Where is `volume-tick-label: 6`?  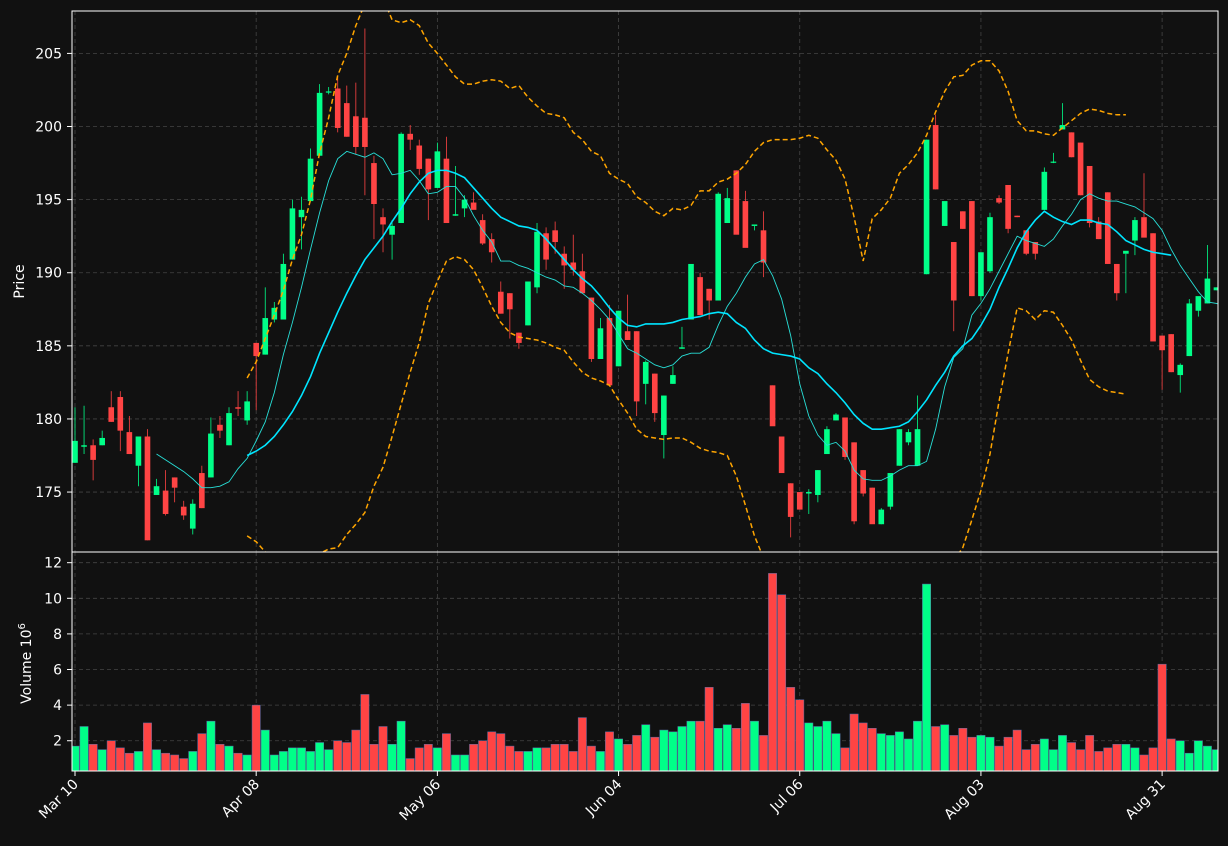 volume-tick-label: 6 is located at coordinates (57, 671).